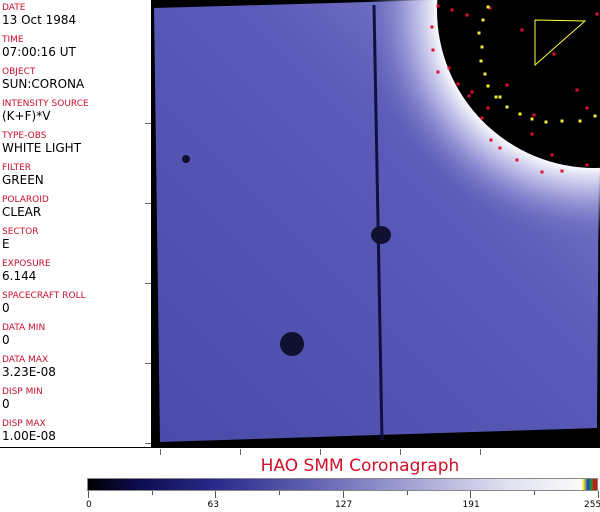 The height and width of the screenshot is (512, 600). I want to click on metadata-field: OBJECT SUN:CORONA, so click(43, 79).